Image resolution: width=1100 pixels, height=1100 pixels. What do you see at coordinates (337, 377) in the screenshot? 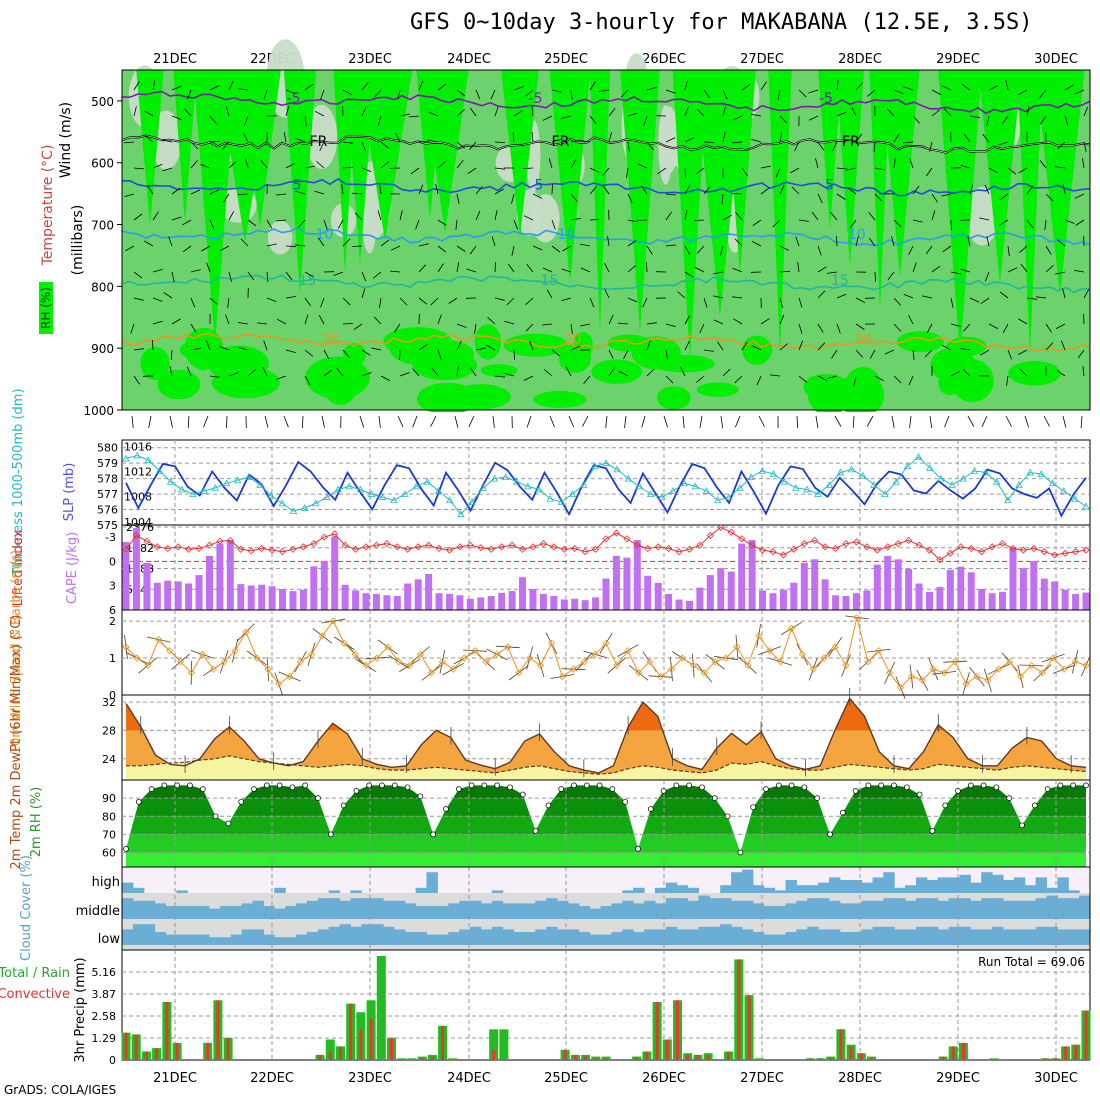
I see `rh-high-patch` at bounding box center [337, 377].